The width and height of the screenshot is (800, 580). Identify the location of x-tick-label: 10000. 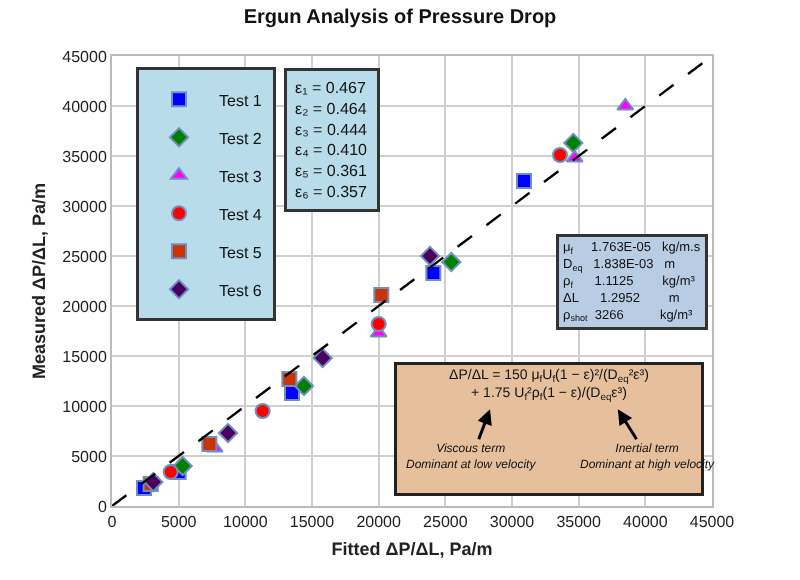
(246, 522).